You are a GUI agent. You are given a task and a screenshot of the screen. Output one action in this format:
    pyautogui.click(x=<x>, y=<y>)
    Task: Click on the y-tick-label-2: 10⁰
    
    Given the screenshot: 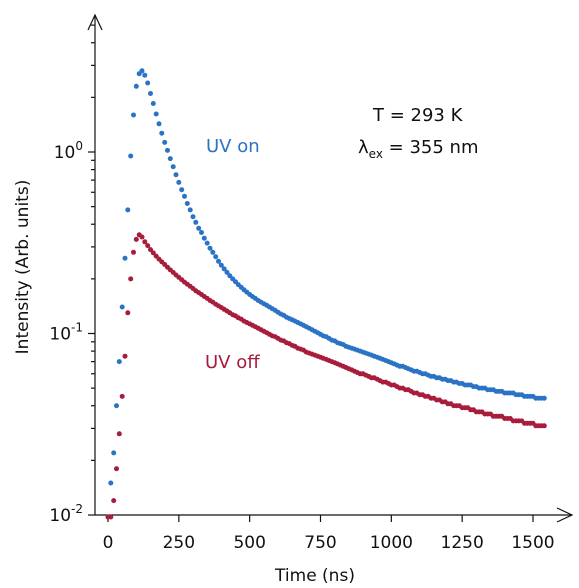 What is the action you would take?
    pyautogui.click(x=68, y=151)
    